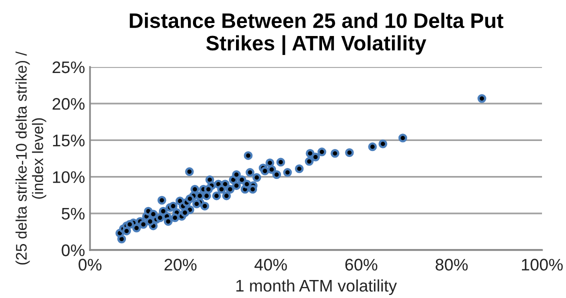 This screenshot has width=566, height=298. I want to click on x-axis-title: 1 month ATM volatility, so click(316, 287).